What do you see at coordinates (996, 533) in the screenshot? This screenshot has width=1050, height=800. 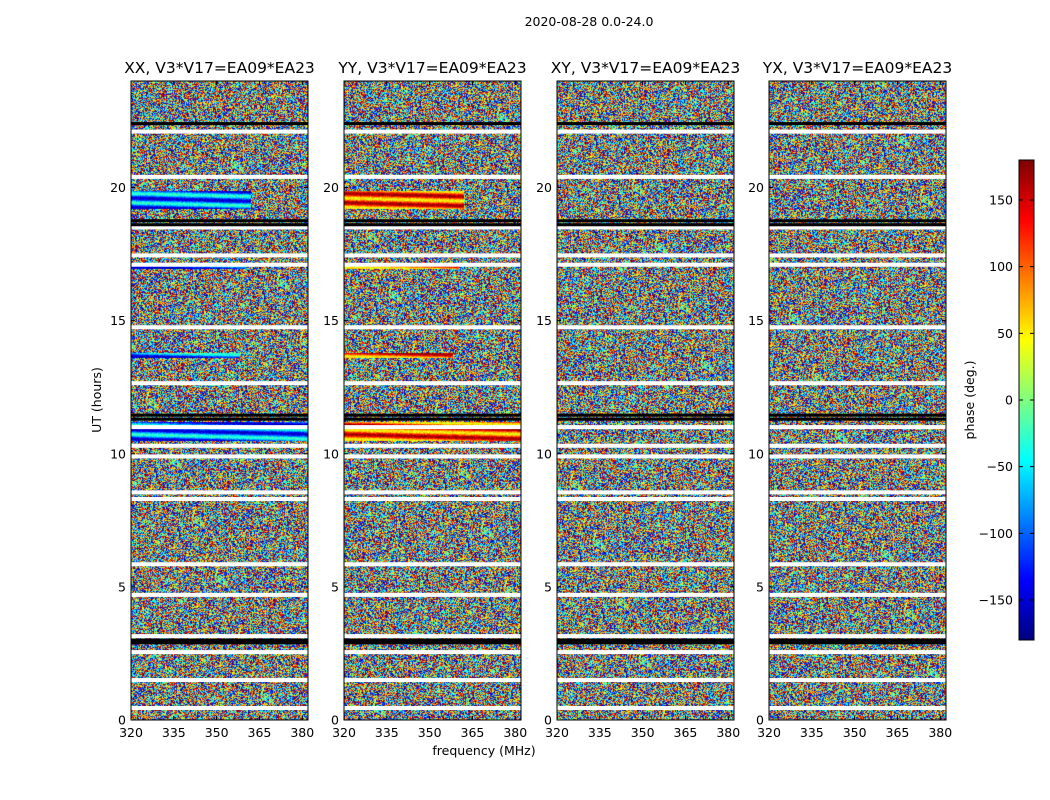 I see `colorbar-tick-label: −100` at bounding box center [996, 533].